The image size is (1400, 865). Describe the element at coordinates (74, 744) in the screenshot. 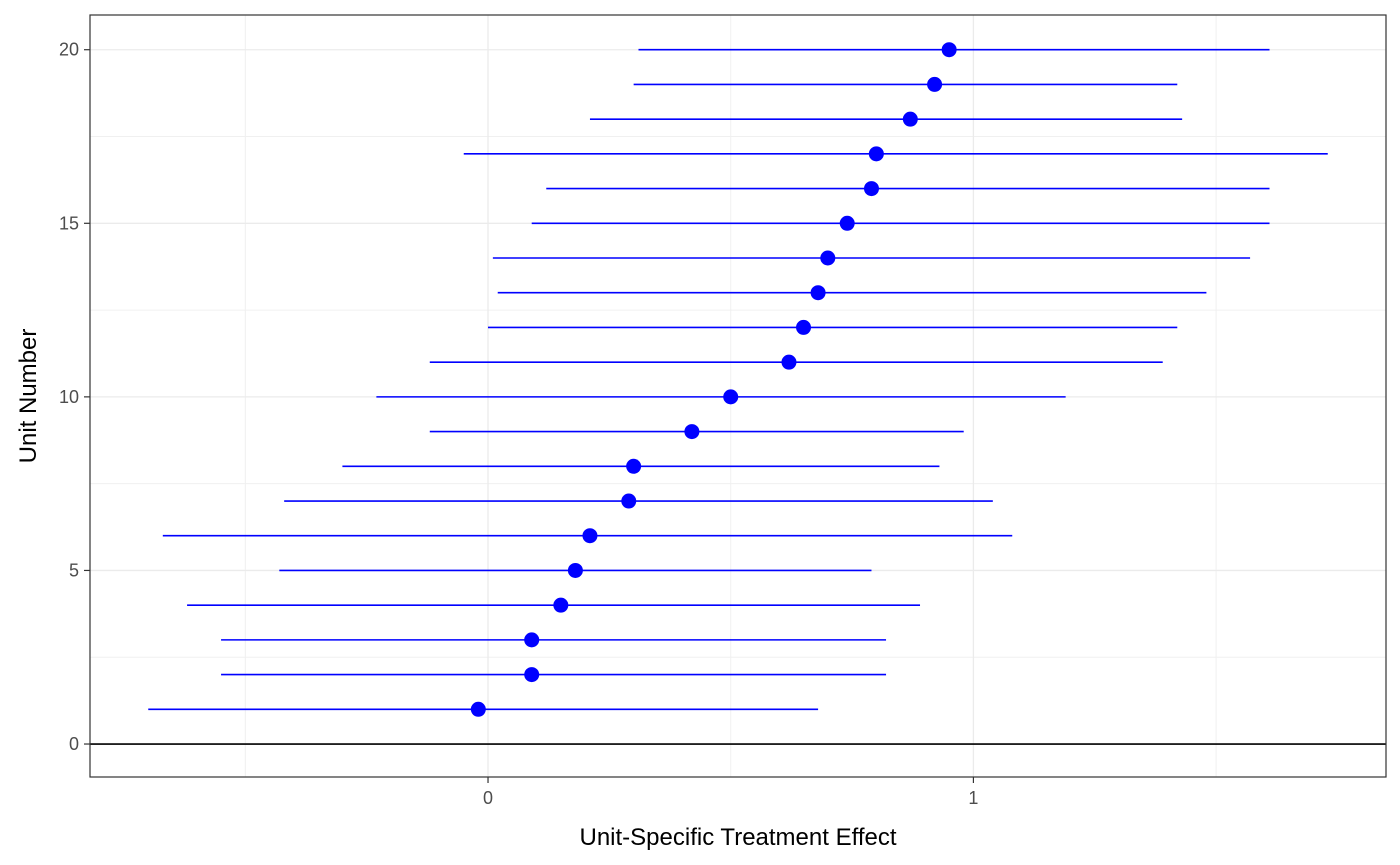

I see `y-tick-label: 0` at that location.